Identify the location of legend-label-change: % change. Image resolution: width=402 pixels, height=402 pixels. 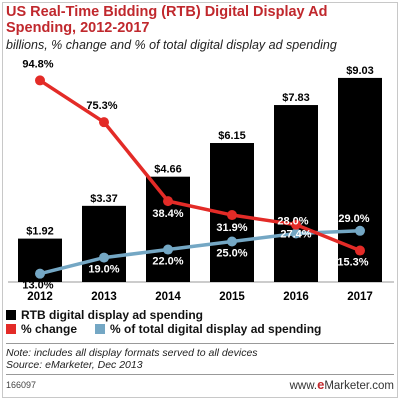
(49, 329).